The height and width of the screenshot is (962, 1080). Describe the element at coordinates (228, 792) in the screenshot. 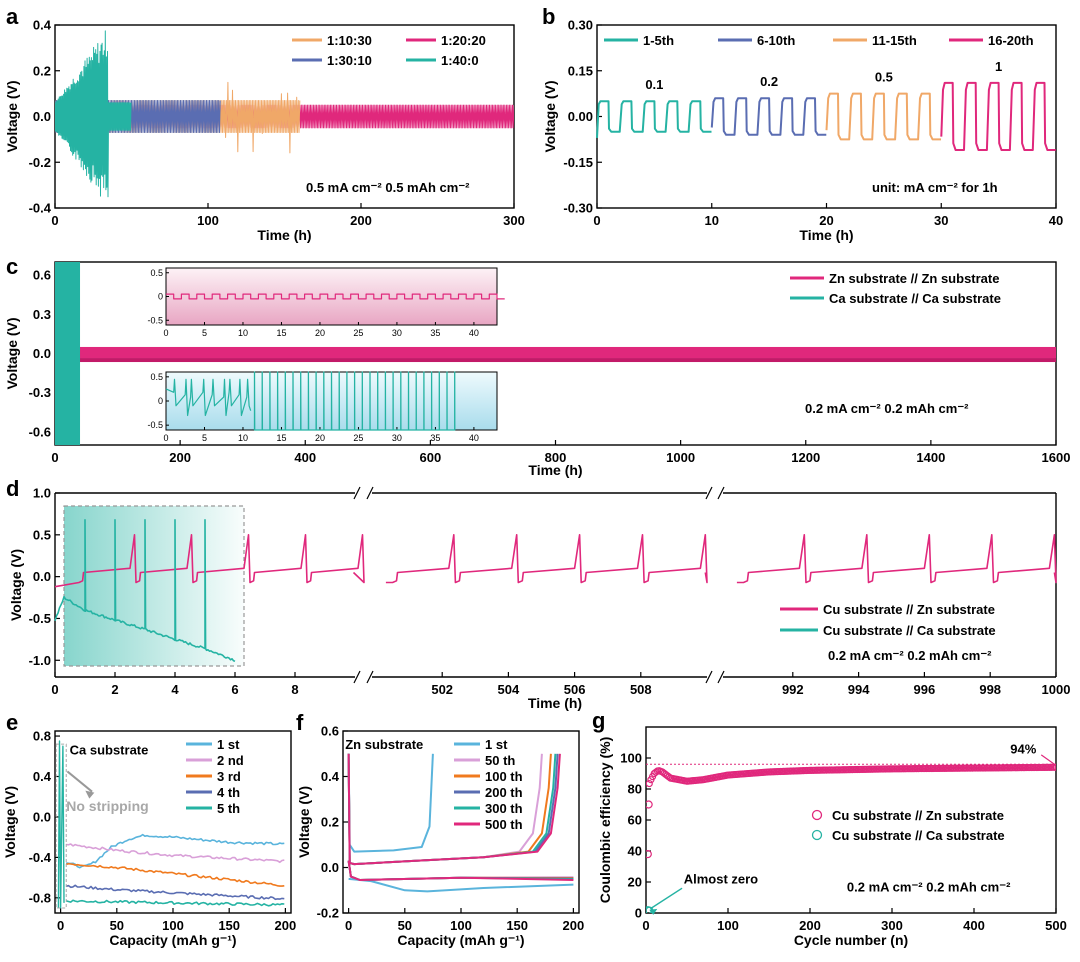

I see `legend-label: 4 th` at that location.